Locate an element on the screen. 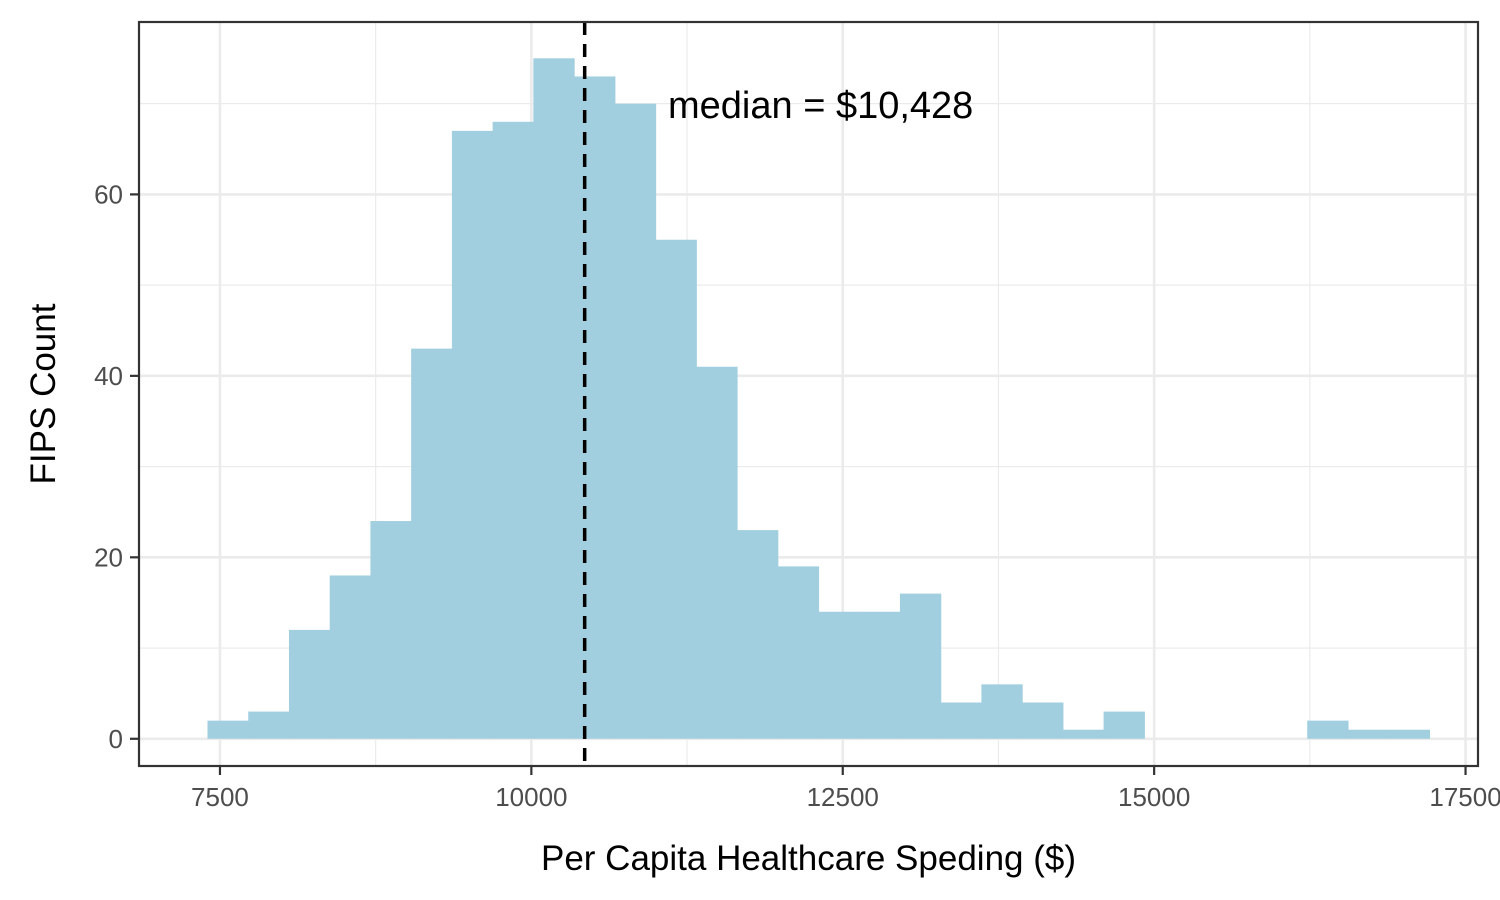  x-tick-label: 15000 is located at coordinates (1154, 797).